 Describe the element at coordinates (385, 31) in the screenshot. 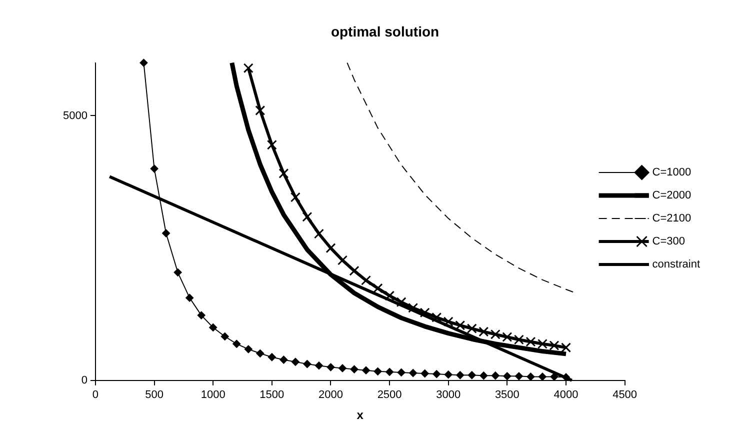

I see `chart-title: optimal solution` at that location.